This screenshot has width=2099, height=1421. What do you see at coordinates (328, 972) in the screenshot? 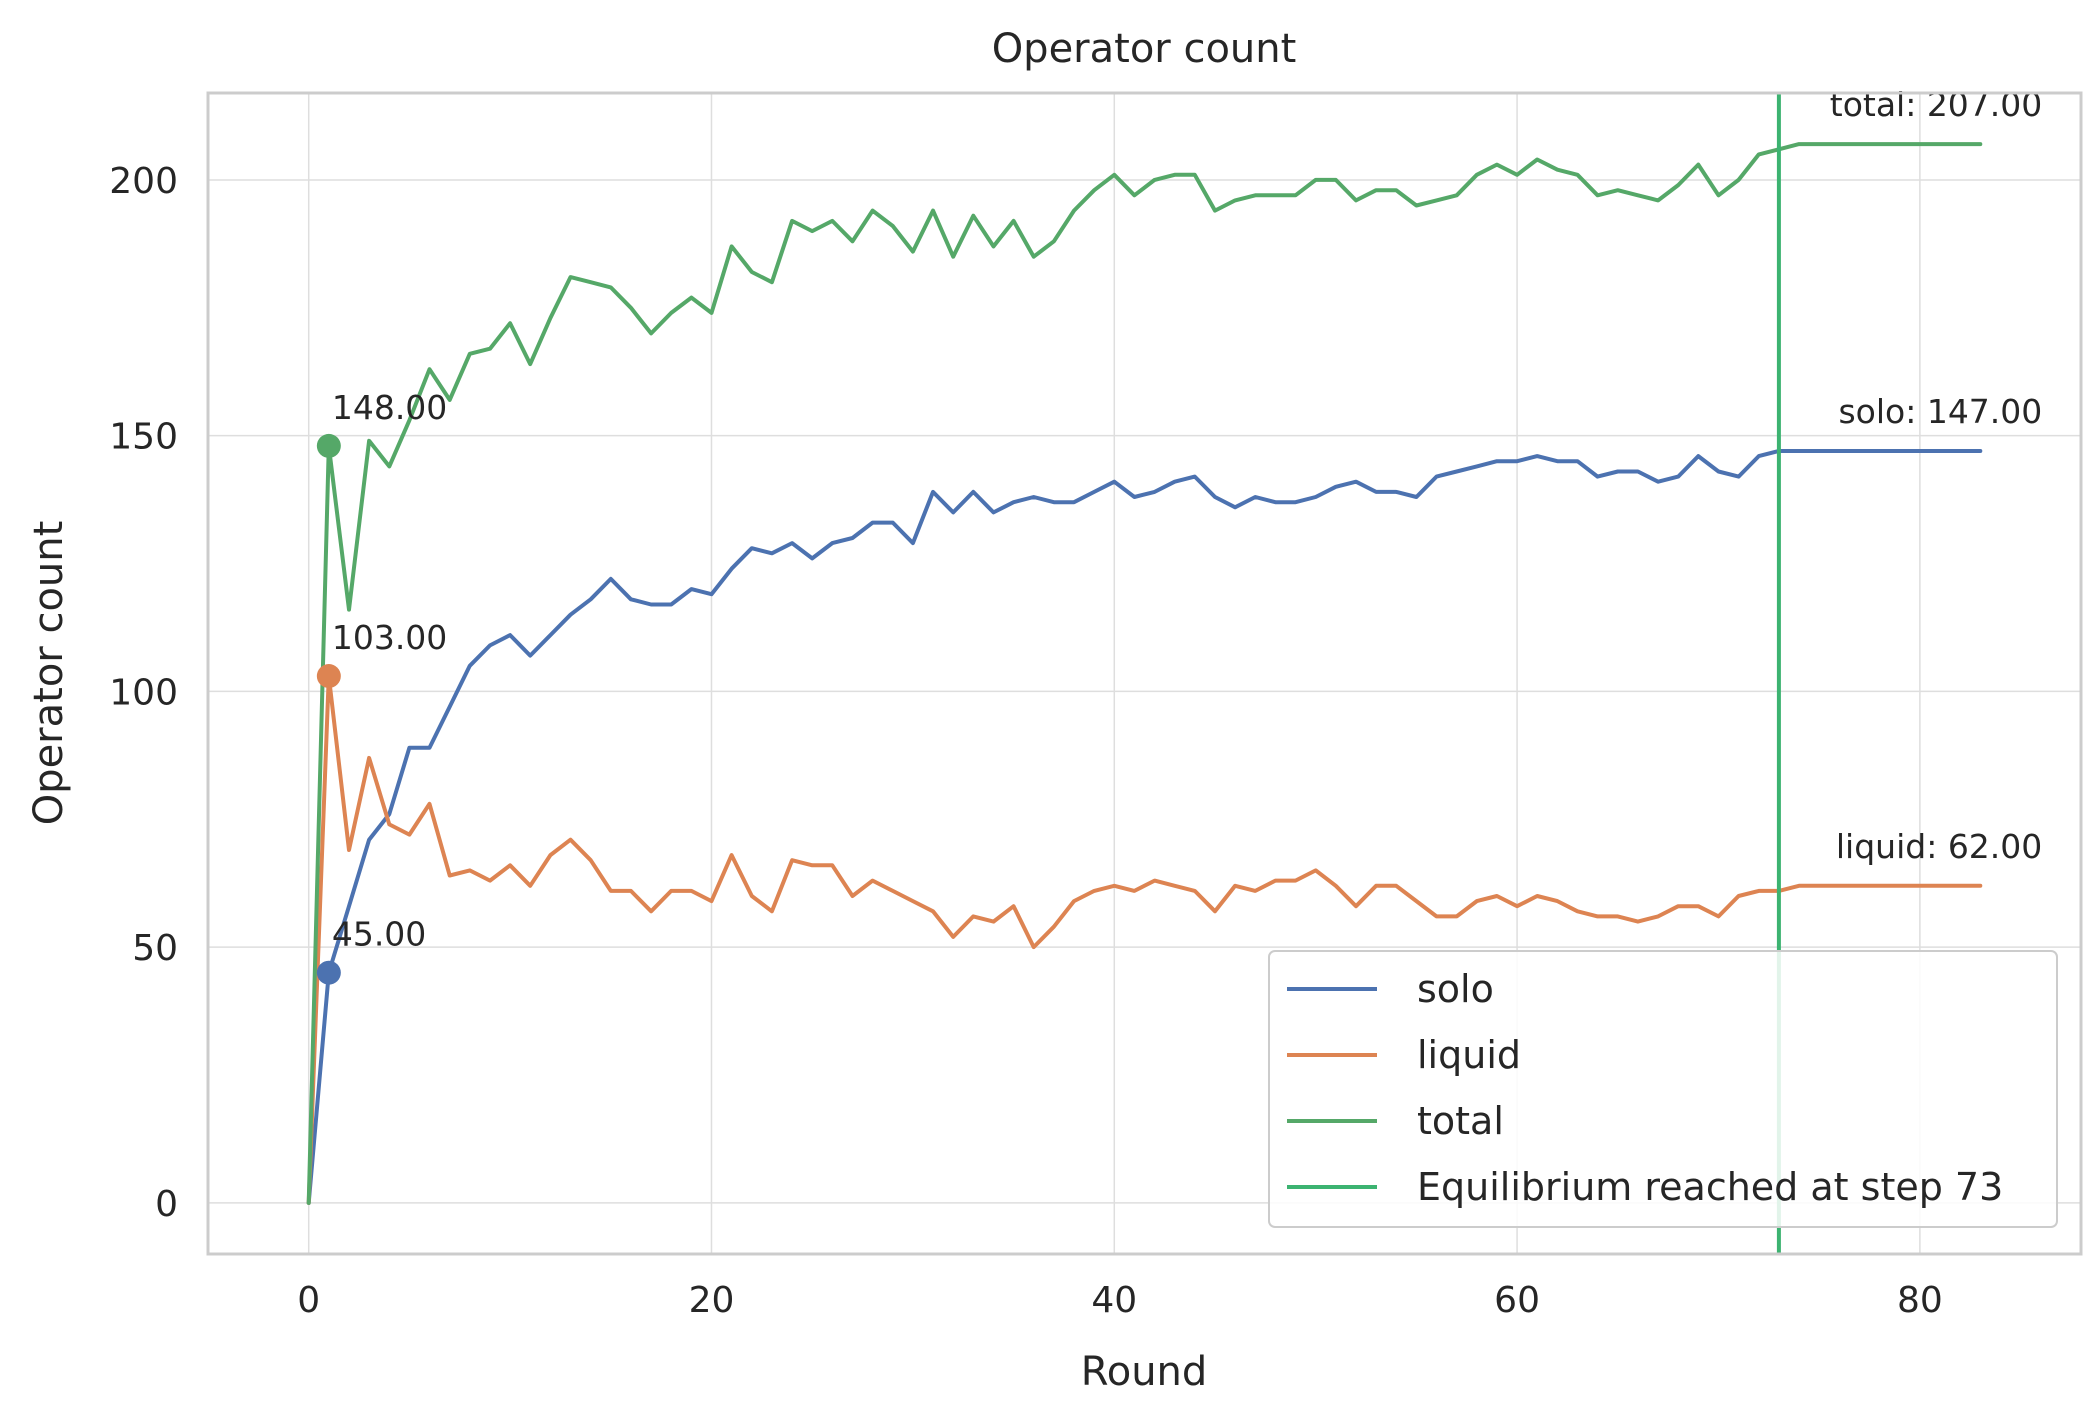
I see `solo-start-marker` at bounding box center [328, 972].